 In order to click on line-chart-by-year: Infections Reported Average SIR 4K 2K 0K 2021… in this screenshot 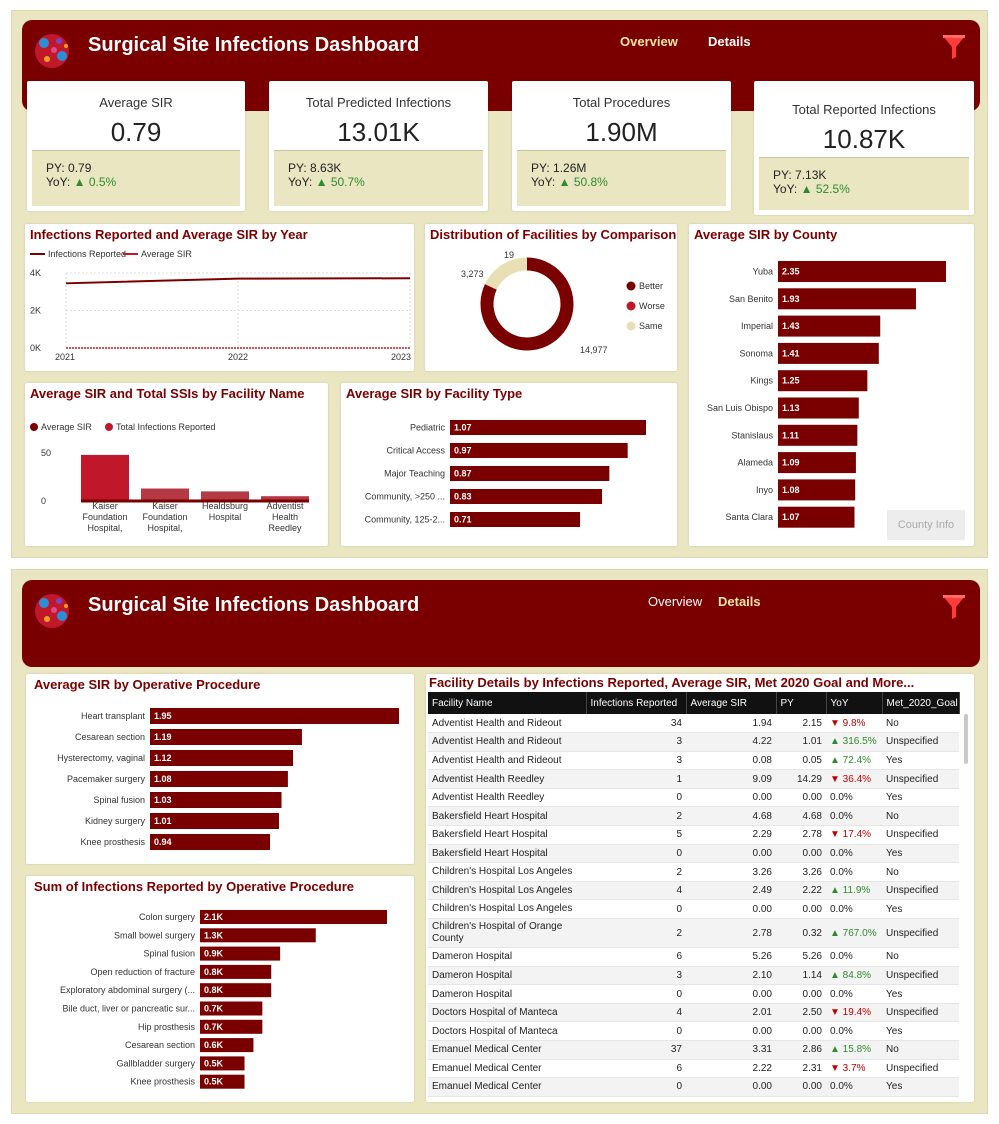, I will do `click(219, 297)`.